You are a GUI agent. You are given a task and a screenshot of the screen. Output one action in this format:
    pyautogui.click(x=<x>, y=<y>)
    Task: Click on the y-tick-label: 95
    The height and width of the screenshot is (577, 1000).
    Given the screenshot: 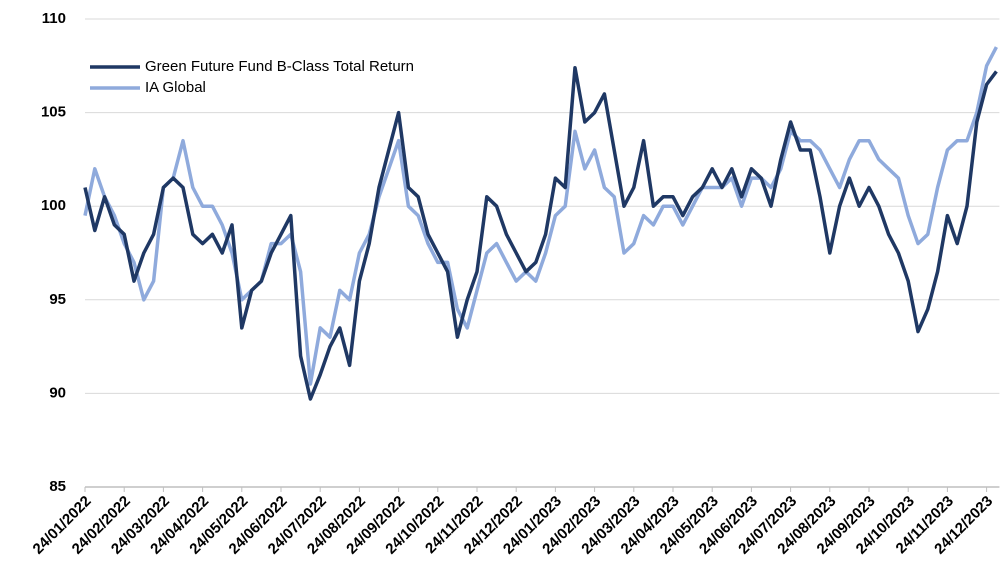 What is the action you would take?
    pyautogui.click(x=57, y=299)
    